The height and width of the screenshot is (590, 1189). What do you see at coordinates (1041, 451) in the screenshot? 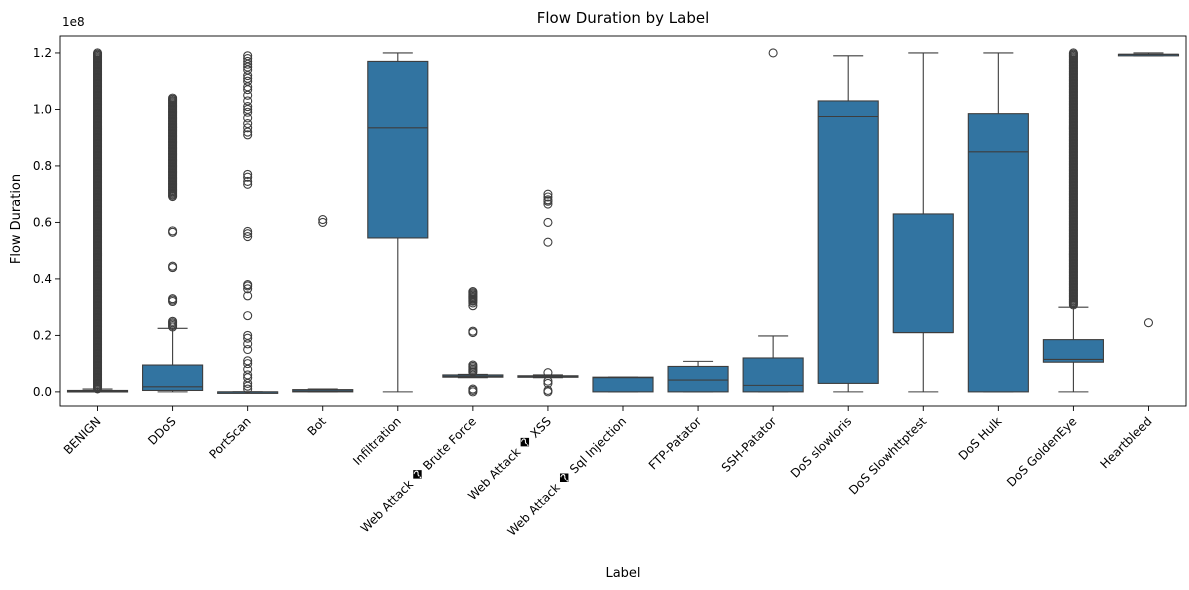
I see `x-tick-label: DoS GoldenEye` at bounding box center [1041, 451].